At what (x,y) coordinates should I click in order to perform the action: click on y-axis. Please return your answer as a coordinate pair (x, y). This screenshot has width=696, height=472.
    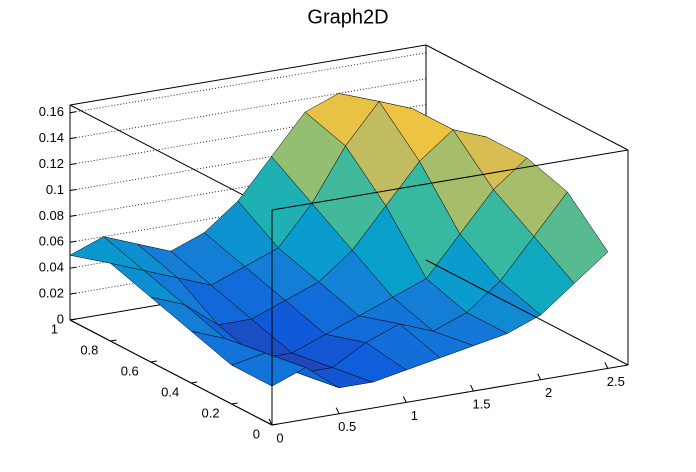
    Looking at the image, I should click on (171, 372).